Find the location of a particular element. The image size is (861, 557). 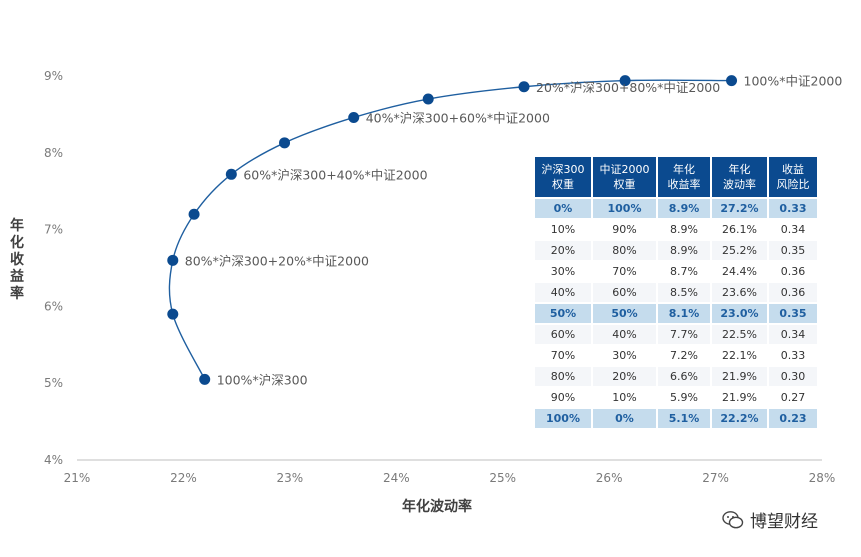

header-line: 收益率 is located at coordinates (684, 184).